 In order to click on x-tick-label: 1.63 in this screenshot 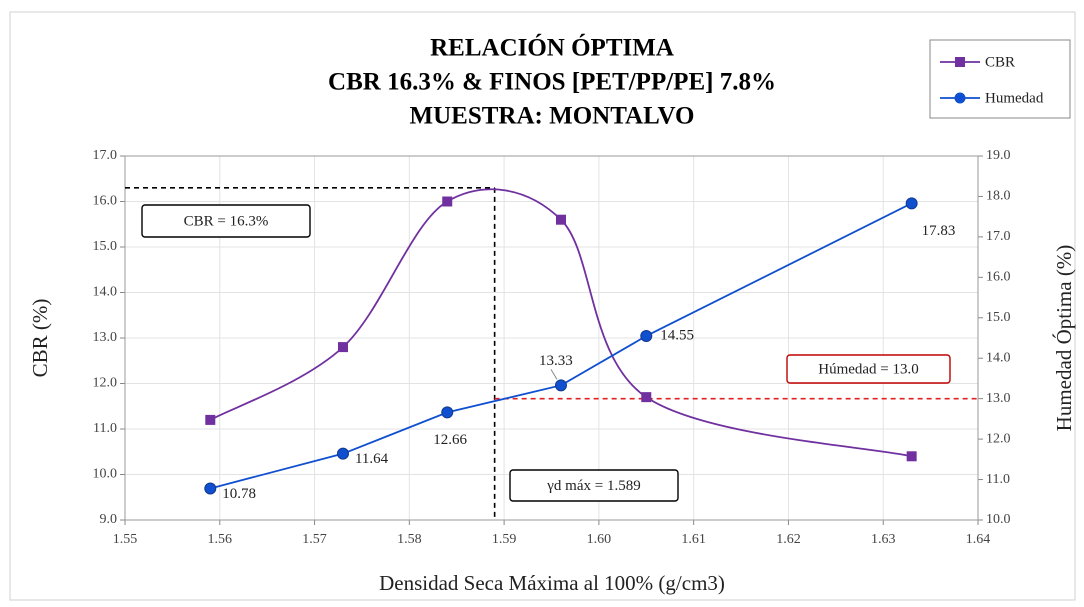, I will do `click(883, 539)`.